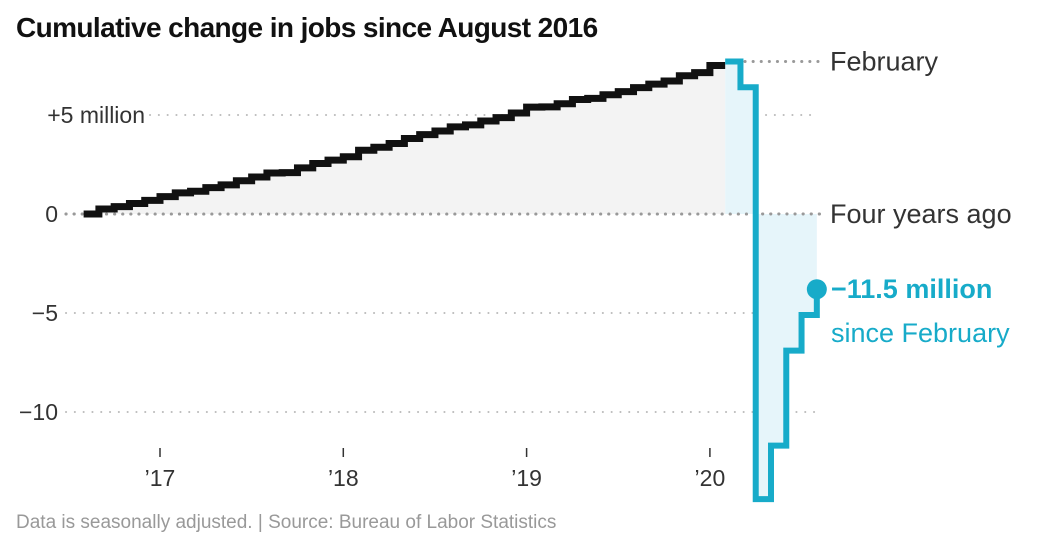 The image size is (1050, 549). What do you see at coordinates (911, 289) in the screenshot?
I see `change-value-label: −11.5 million` at bounding box center [911, 289].